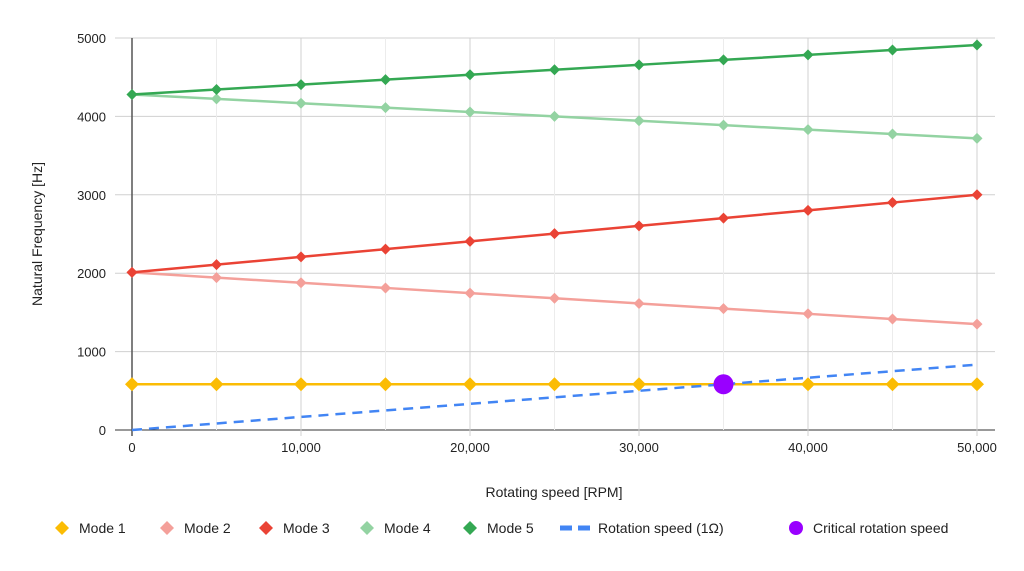  I want to click on legend-item: Mode 1, so click(90, 528).